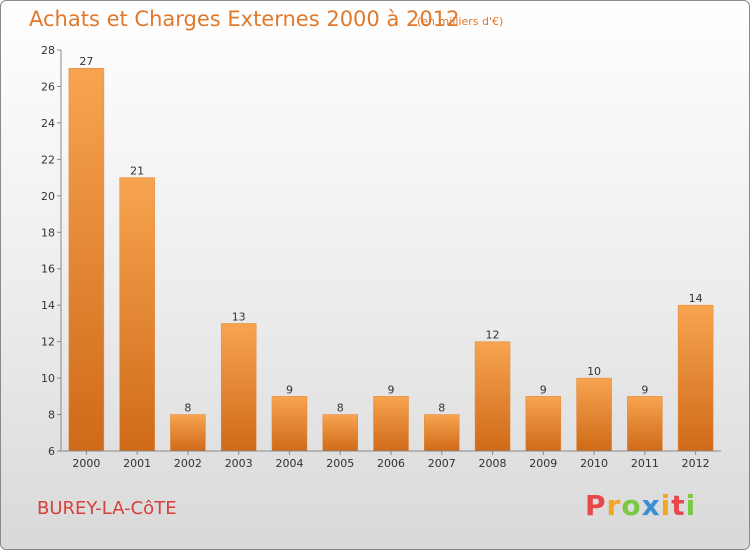 This screenshot has height=550, width=750. Describe the element at coordinates (651, 505) in the screenshot. I see `logo-letter: x` at that location.